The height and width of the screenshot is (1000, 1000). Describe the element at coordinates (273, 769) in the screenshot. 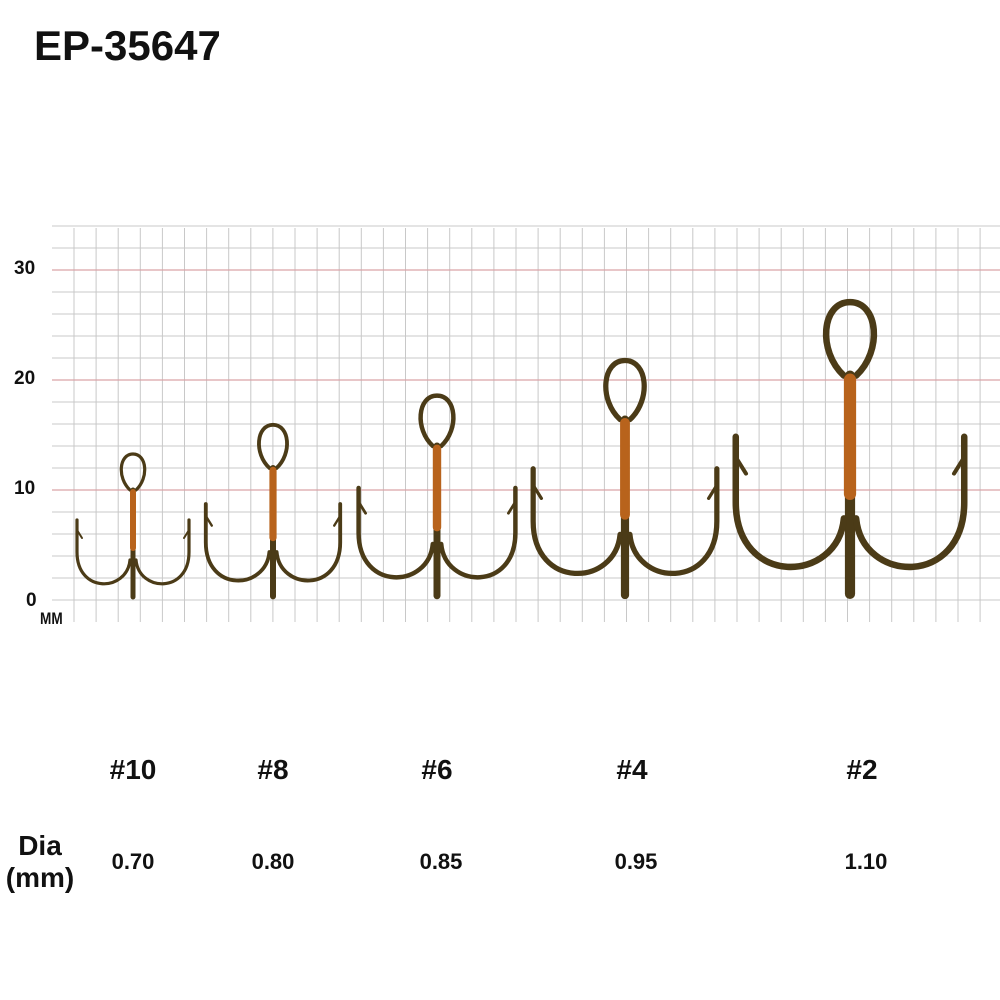

I see `size-label: #8` at that location.